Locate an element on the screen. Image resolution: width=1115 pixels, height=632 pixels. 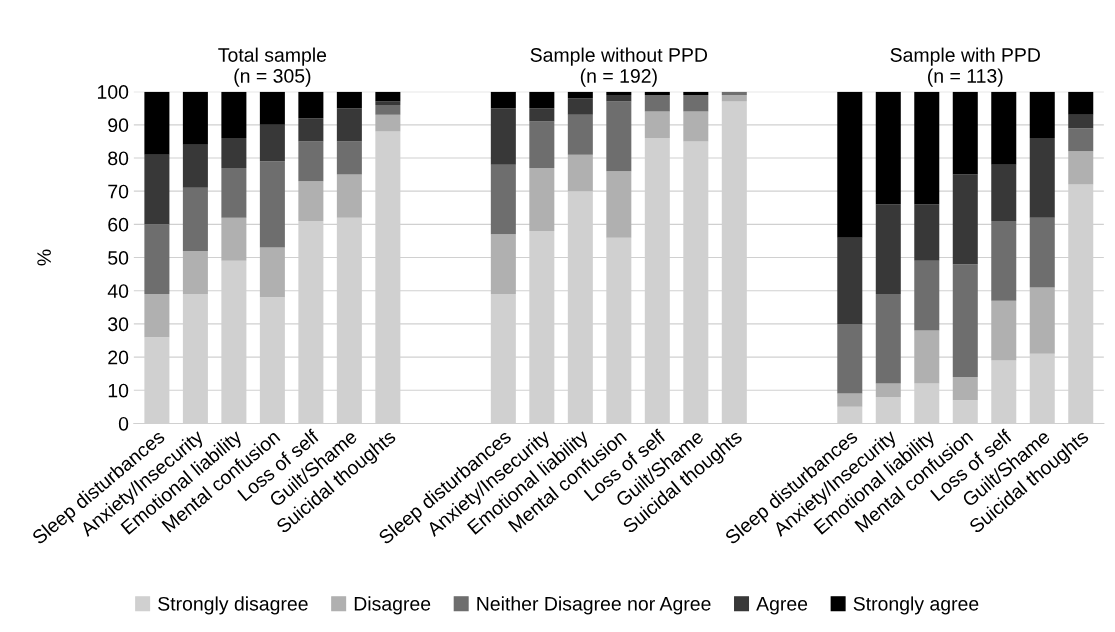
y-tick-label: 30 is located at coordinates (118, 324).